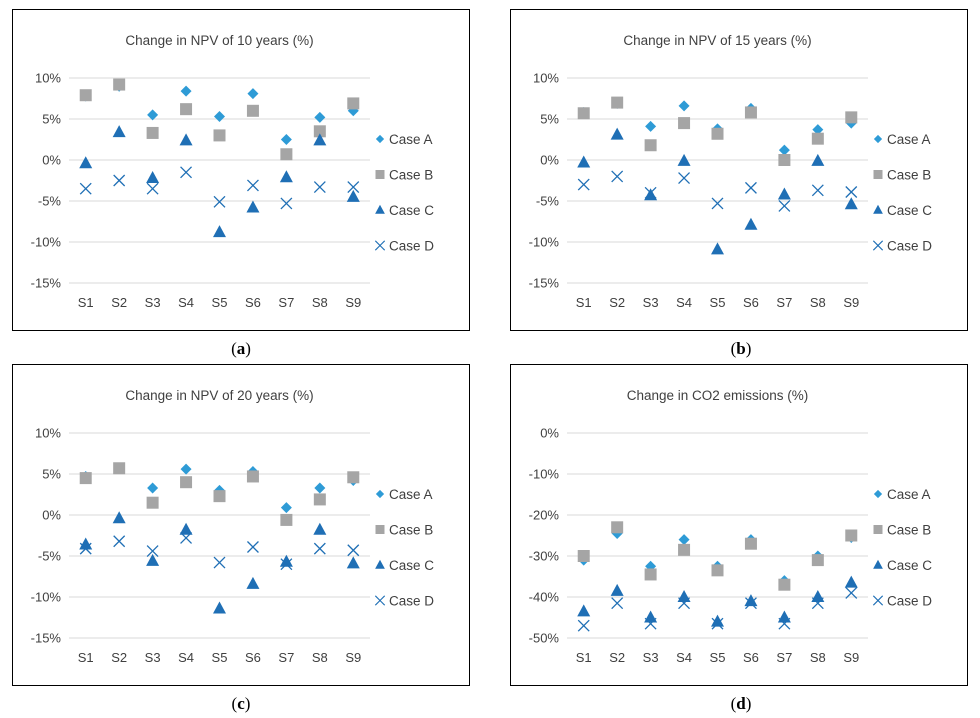 This screenshot has width=980, height=718. What do you see at coordinates (741, 348) in the screenshot?
I see `caption-b: (b)` at bounding box center [741, 348].